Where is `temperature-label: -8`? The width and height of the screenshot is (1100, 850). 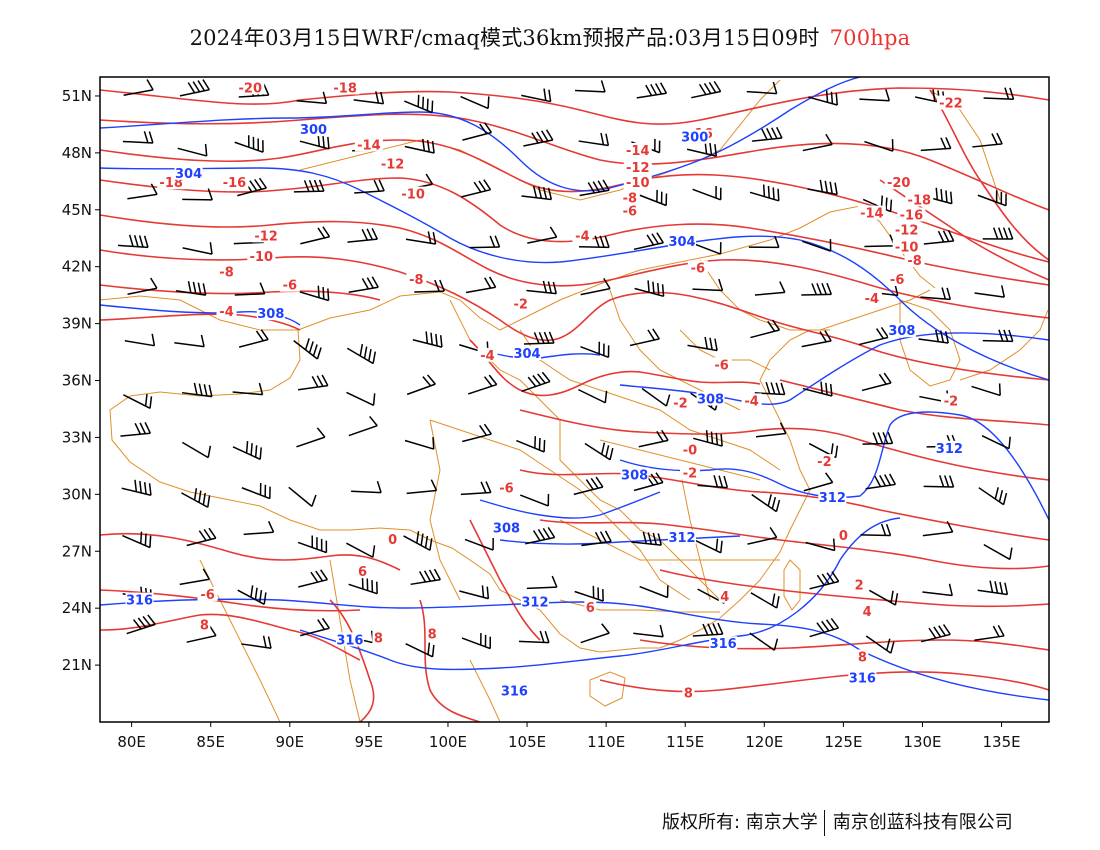
temperature-label: -8 is located at coordinates (416, 280).